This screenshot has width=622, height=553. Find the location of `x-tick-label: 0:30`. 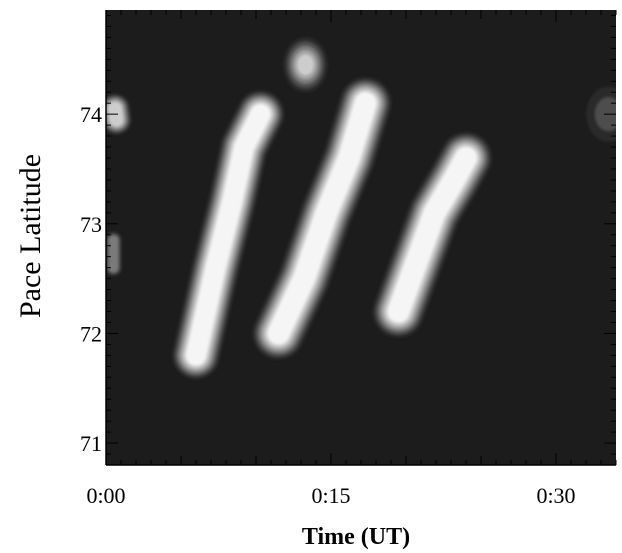

x-tick-label: 0:30 is located at coordinates (555, 495).